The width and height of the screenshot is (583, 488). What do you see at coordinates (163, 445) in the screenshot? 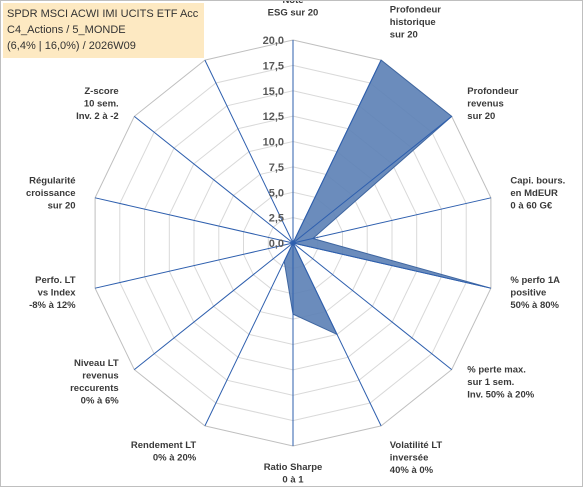
I see `axis-label-line: Rendement LT` at bounding box center [163, 445].